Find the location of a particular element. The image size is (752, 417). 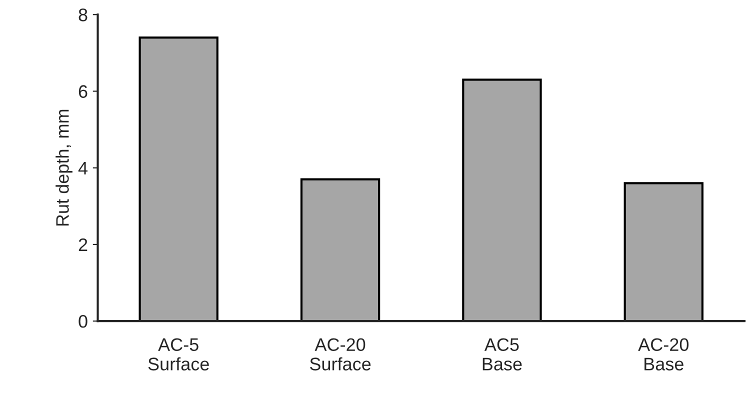

x-tick-label: AC5 Base is located at coordinates (502, 354).